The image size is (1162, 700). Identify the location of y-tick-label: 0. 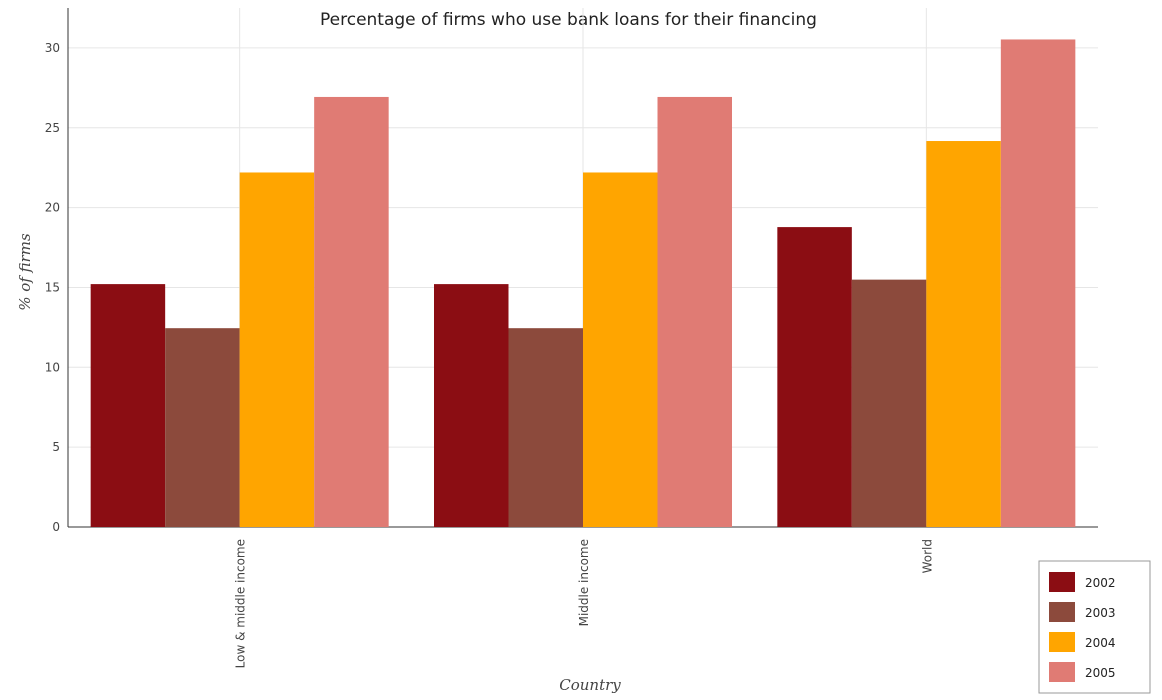
(56, 527).